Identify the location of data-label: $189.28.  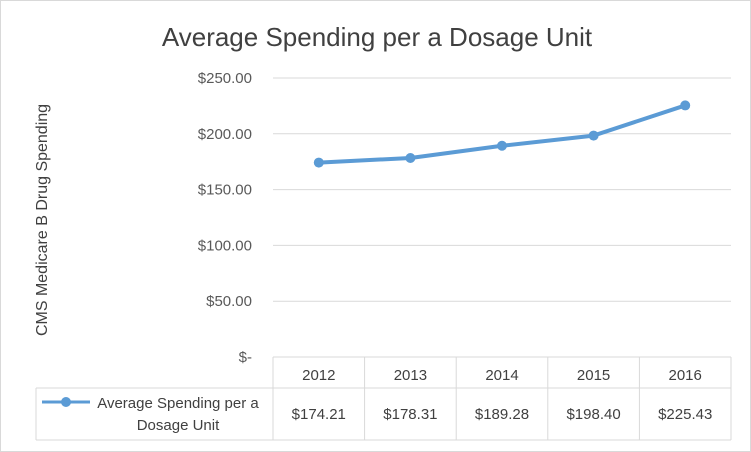
(502, 414).